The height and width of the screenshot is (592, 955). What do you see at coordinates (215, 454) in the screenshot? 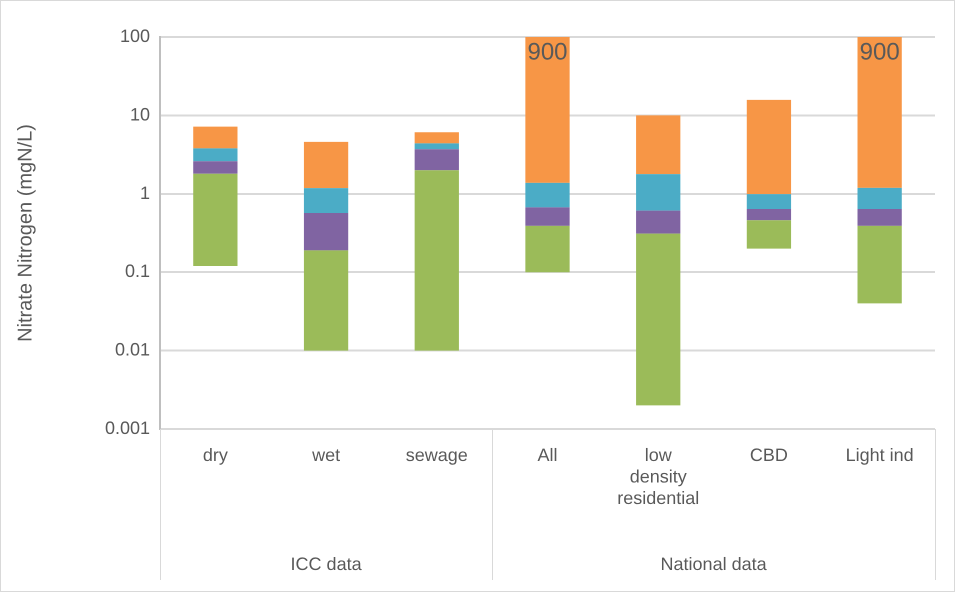
I see `x-tick-label: dry` at bounding box center [215, 454].